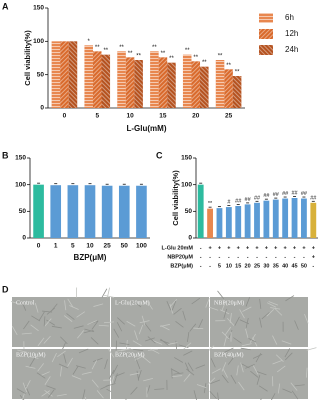 The image size is (322, 400). Describe the element at coordinates (229, 116) in the screenshot. I see `x-tick-label: 25` at that location.